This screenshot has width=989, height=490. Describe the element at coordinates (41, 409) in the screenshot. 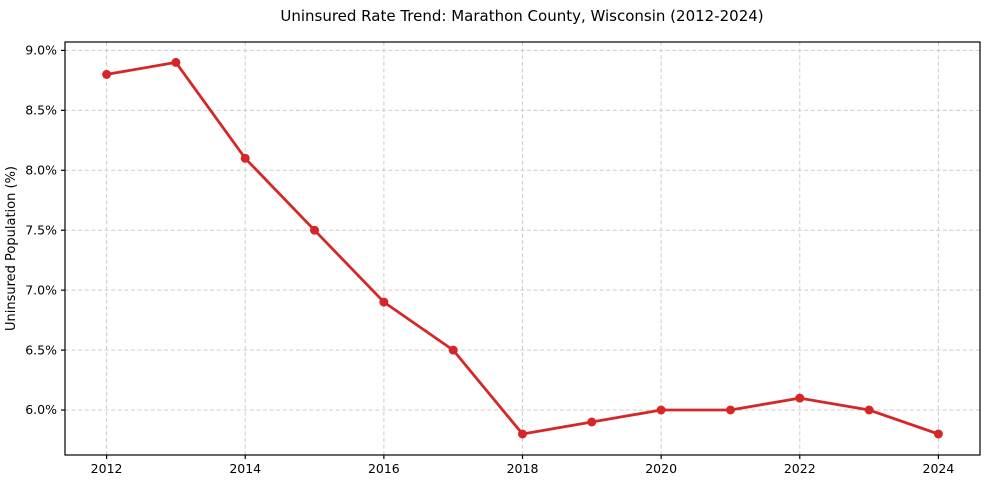

I see `y-tick-label: 6.0%` at that location.